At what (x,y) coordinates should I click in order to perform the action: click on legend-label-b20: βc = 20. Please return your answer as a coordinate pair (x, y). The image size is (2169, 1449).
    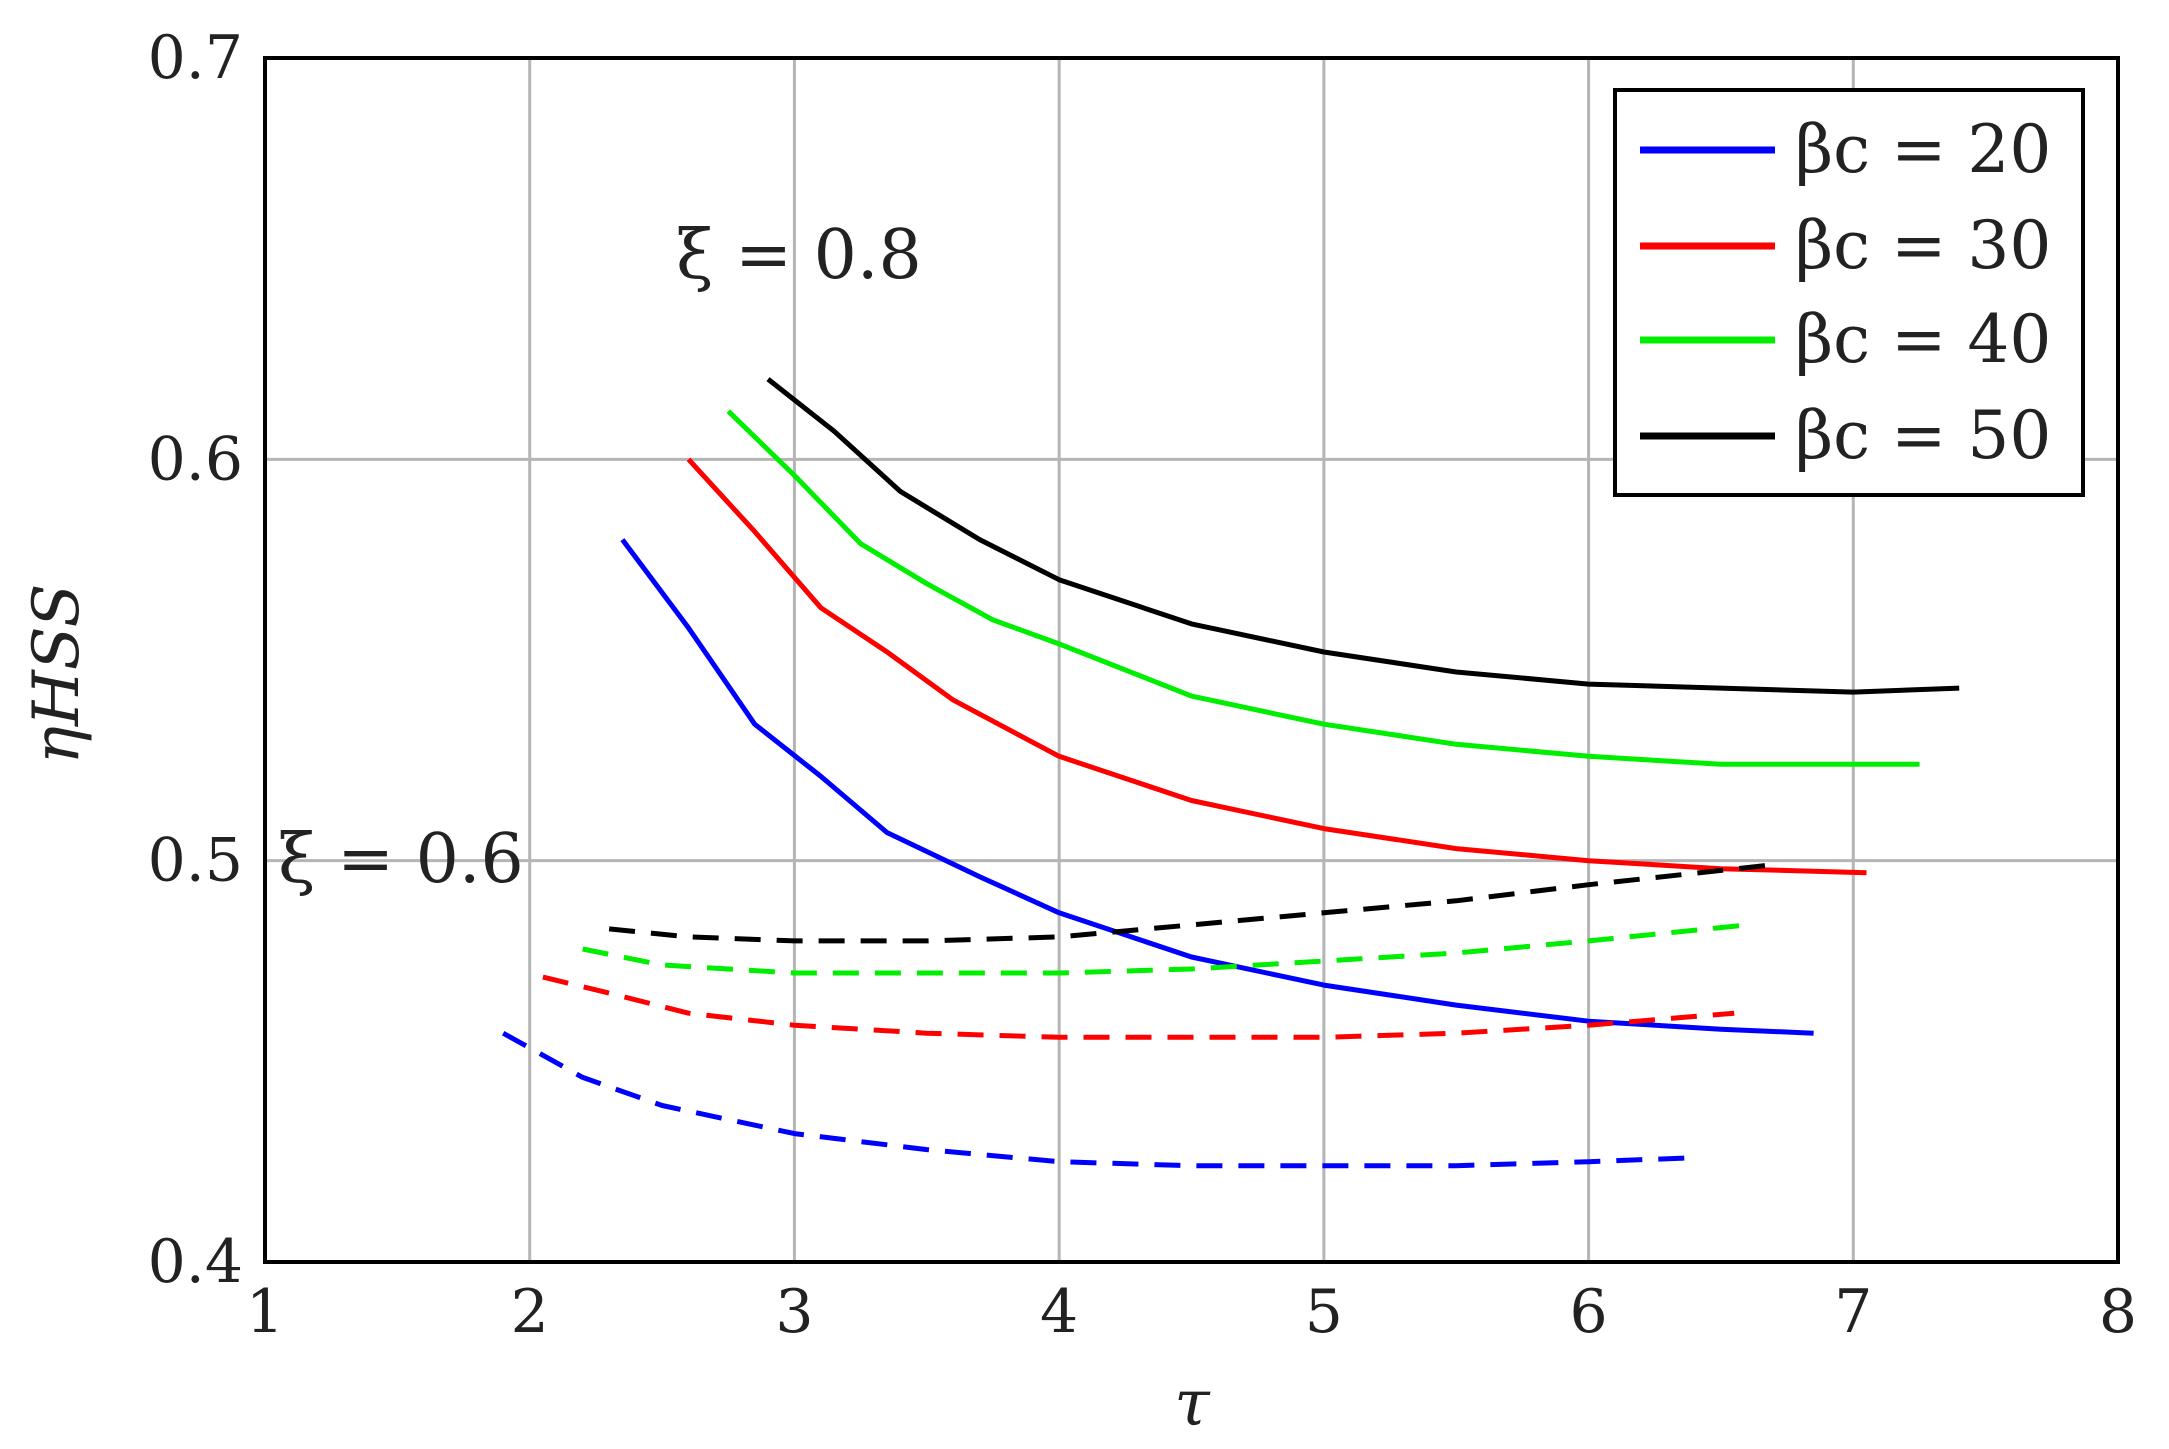
    Looking at the image, I should click on (1923, 149).